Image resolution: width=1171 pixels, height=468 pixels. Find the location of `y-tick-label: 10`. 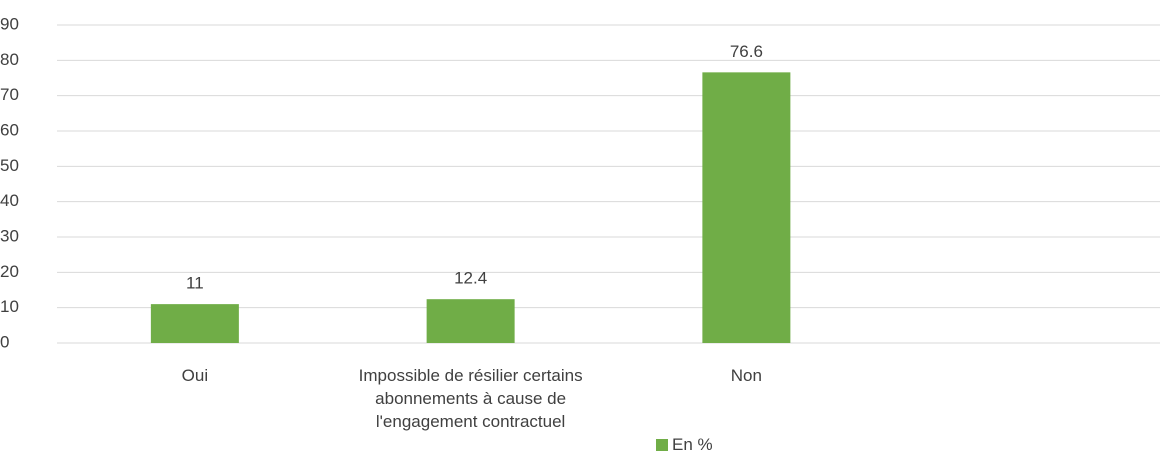

y-tick-label: 10 is located at coordinates (9, 306).